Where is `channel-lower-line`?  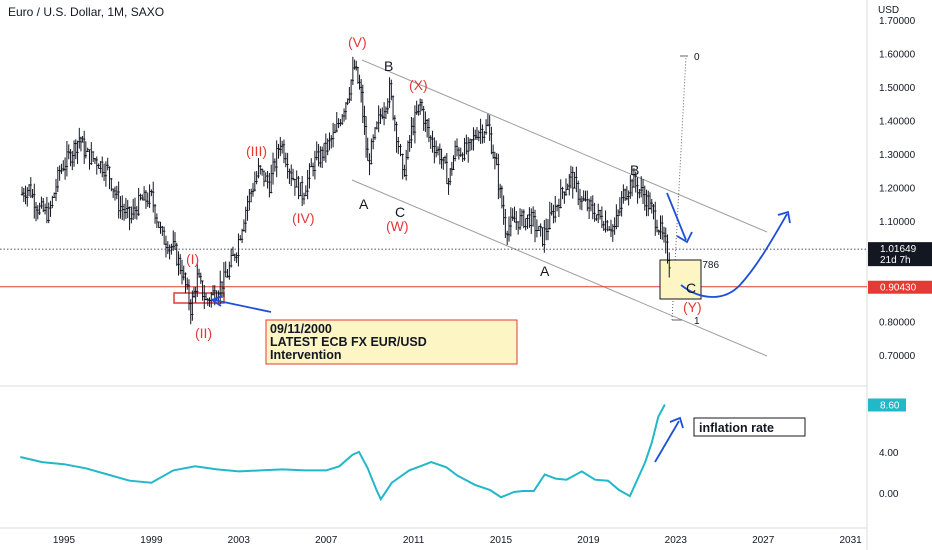
channel-lower-line is located at coordinates (559, 268).